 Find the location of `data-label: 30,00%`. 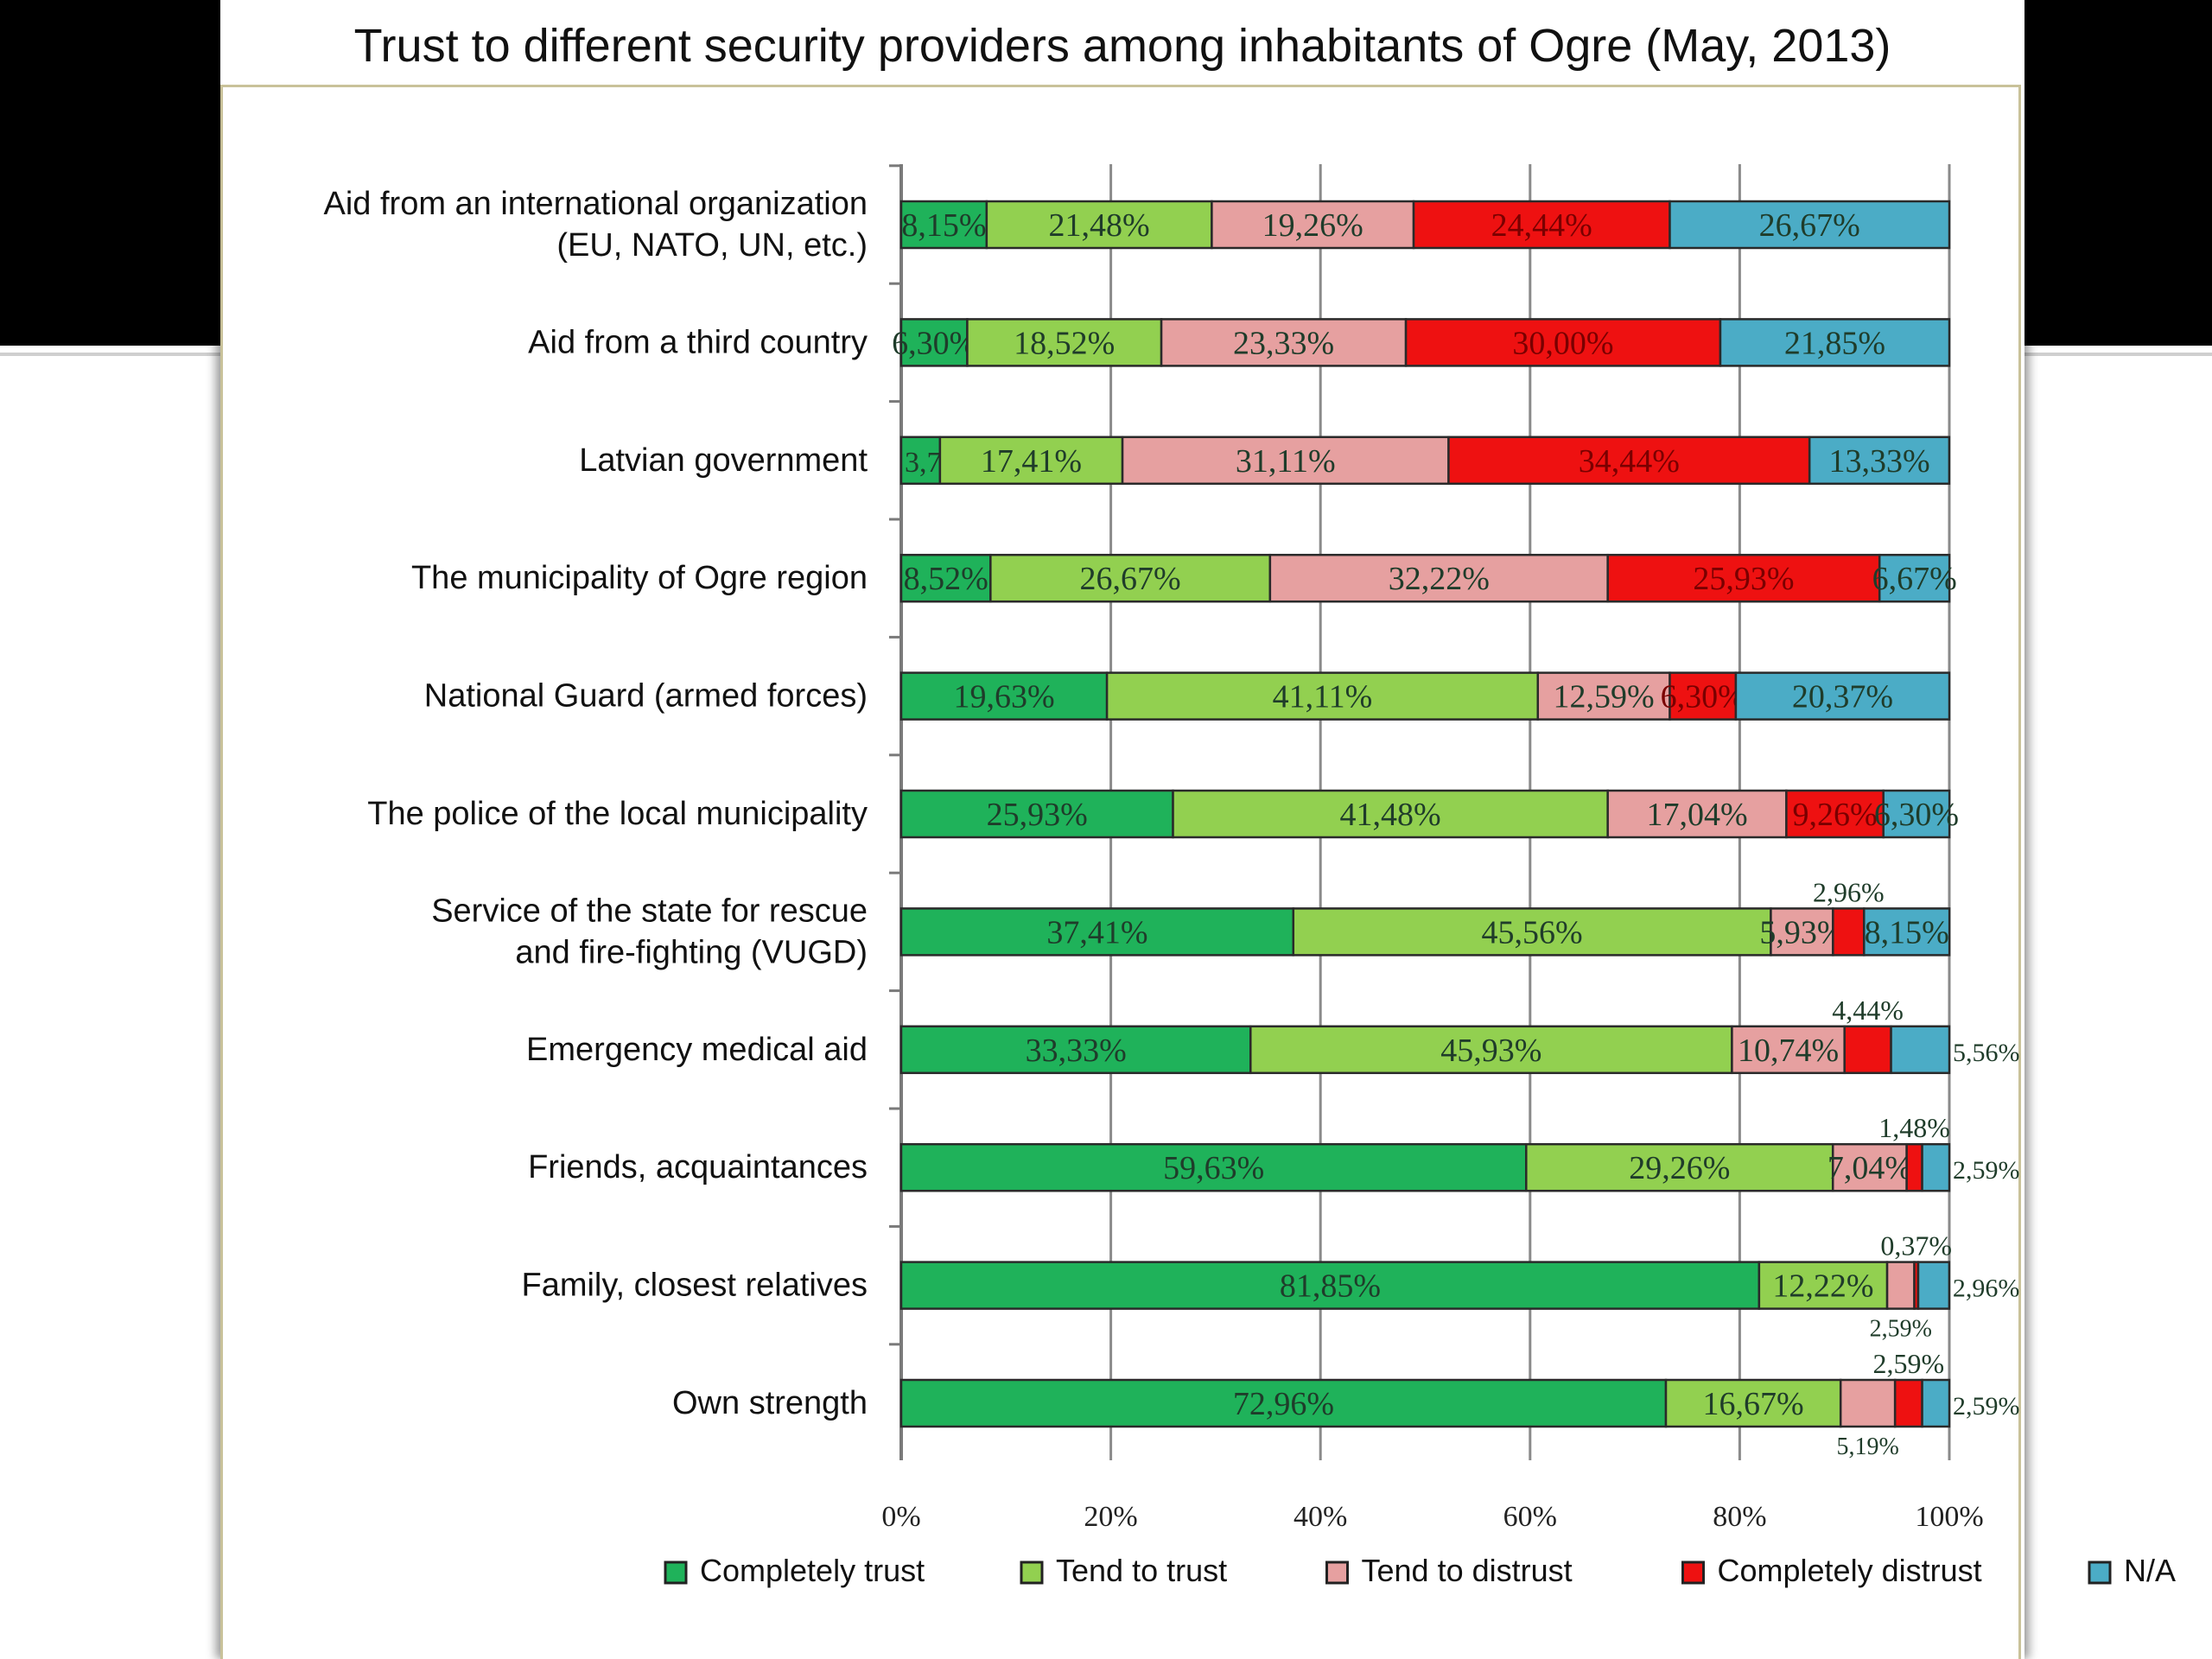

data-label: 30,00% is located at coordinates (1562, 343).